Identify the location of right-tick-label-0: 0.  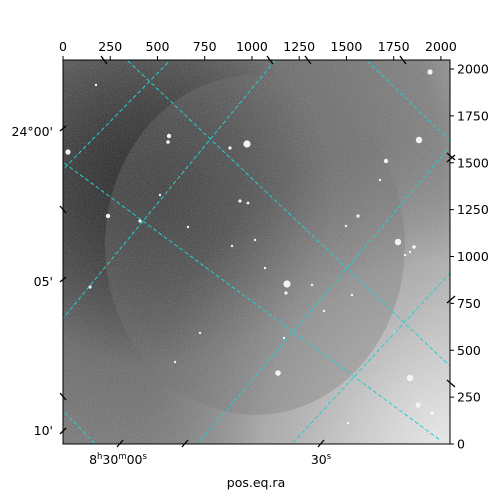
(461, 444).